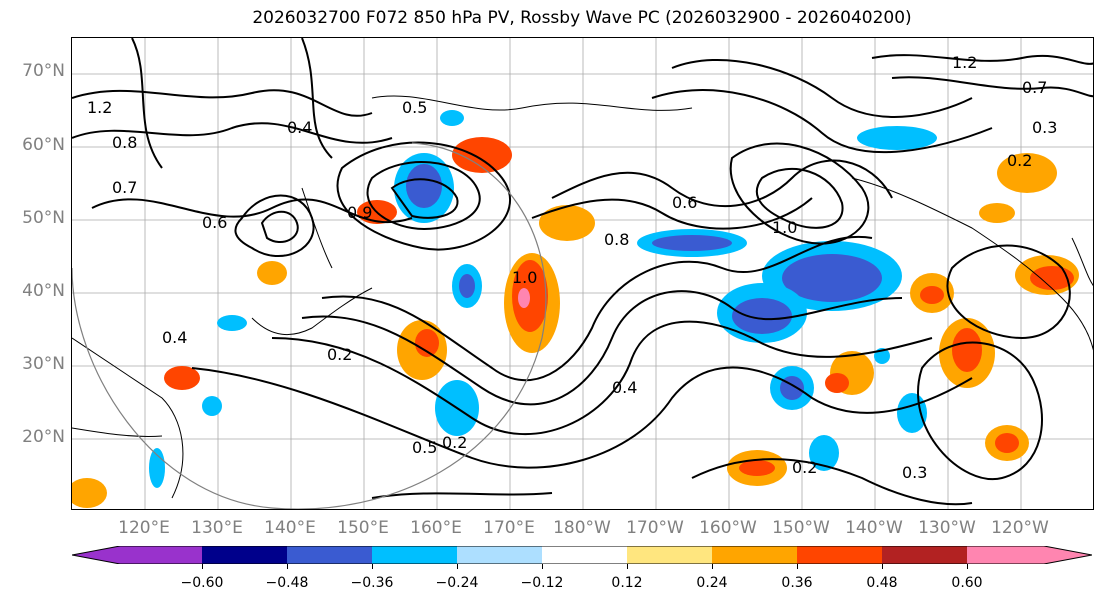 The width and height of the screenshot is (1105, 604). Describe the element at coordinates (728, 528) in the screenshot. I see `lon-label: 160°W` at that location.